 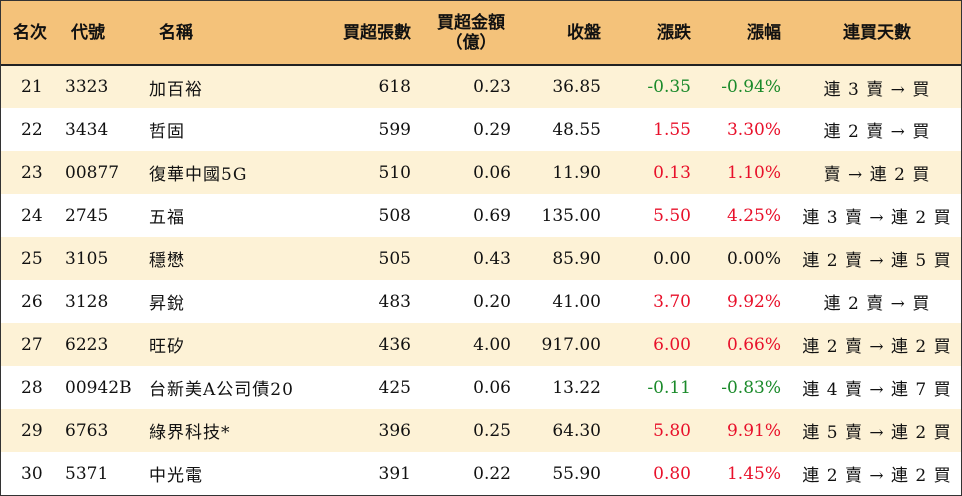 I want to click on header-change-pct: 漲幅, so click(x=736, y=33).